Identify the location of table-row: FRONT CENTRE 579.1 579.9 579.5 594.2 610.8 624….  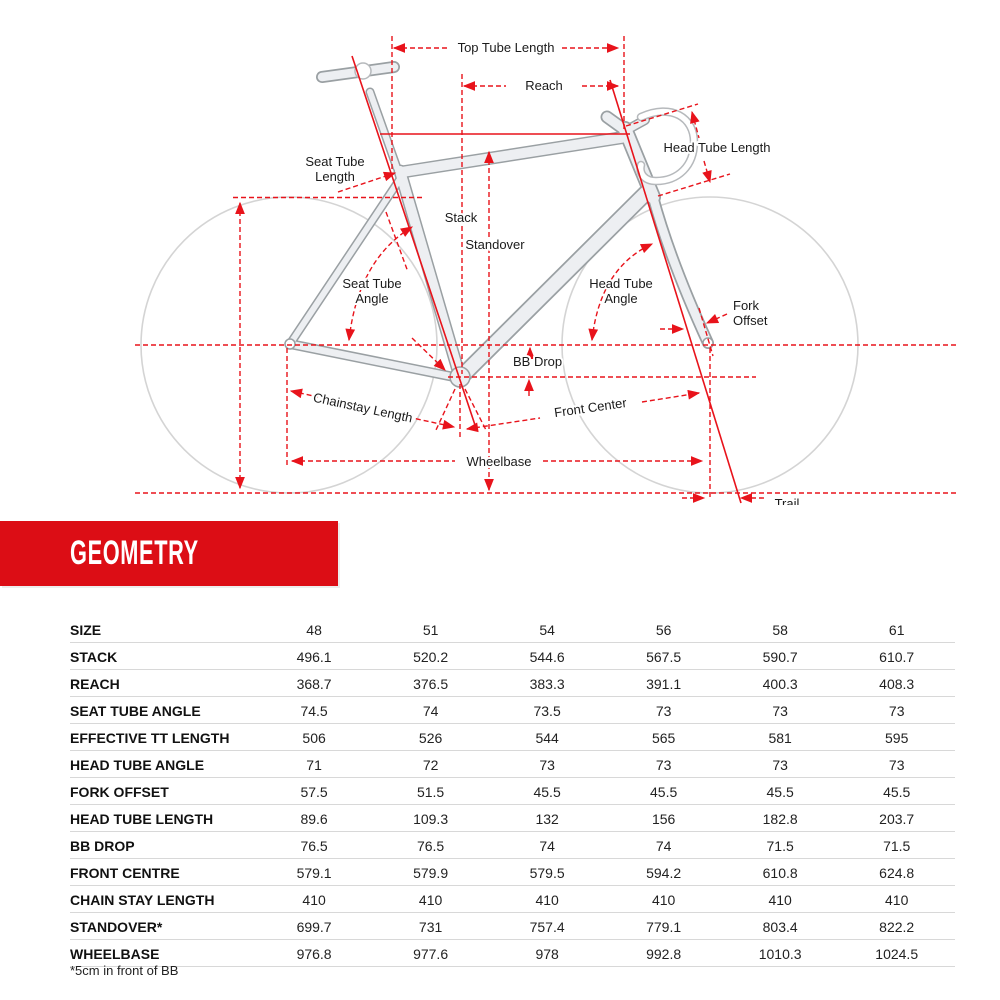
(512, 872).